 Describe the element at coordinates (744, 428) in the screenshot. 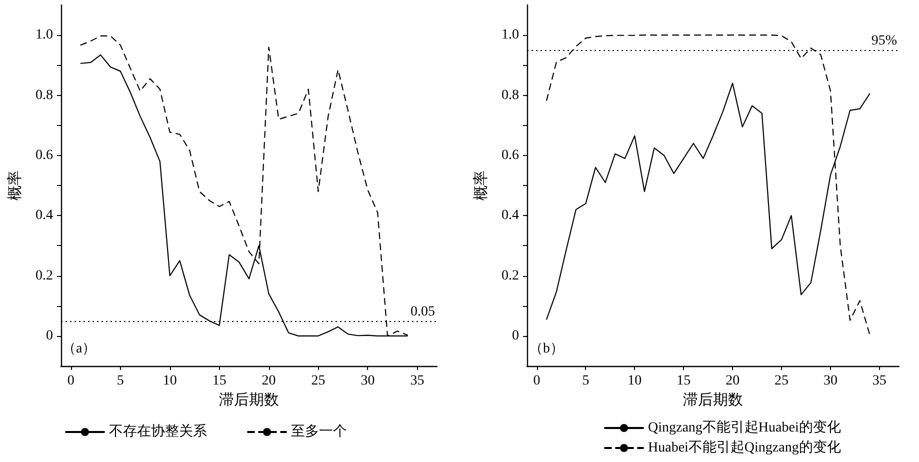

I see `legend-label: Qingzang不能引起Huabei的变化` at that location.